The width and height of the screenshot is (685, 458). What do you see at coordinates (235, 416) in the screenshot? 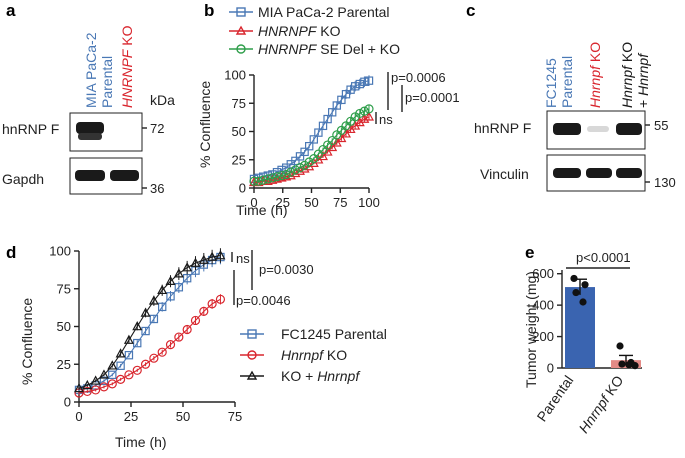
I see `chart-d-xtick-label: 75` at bounding box center [235, 416].